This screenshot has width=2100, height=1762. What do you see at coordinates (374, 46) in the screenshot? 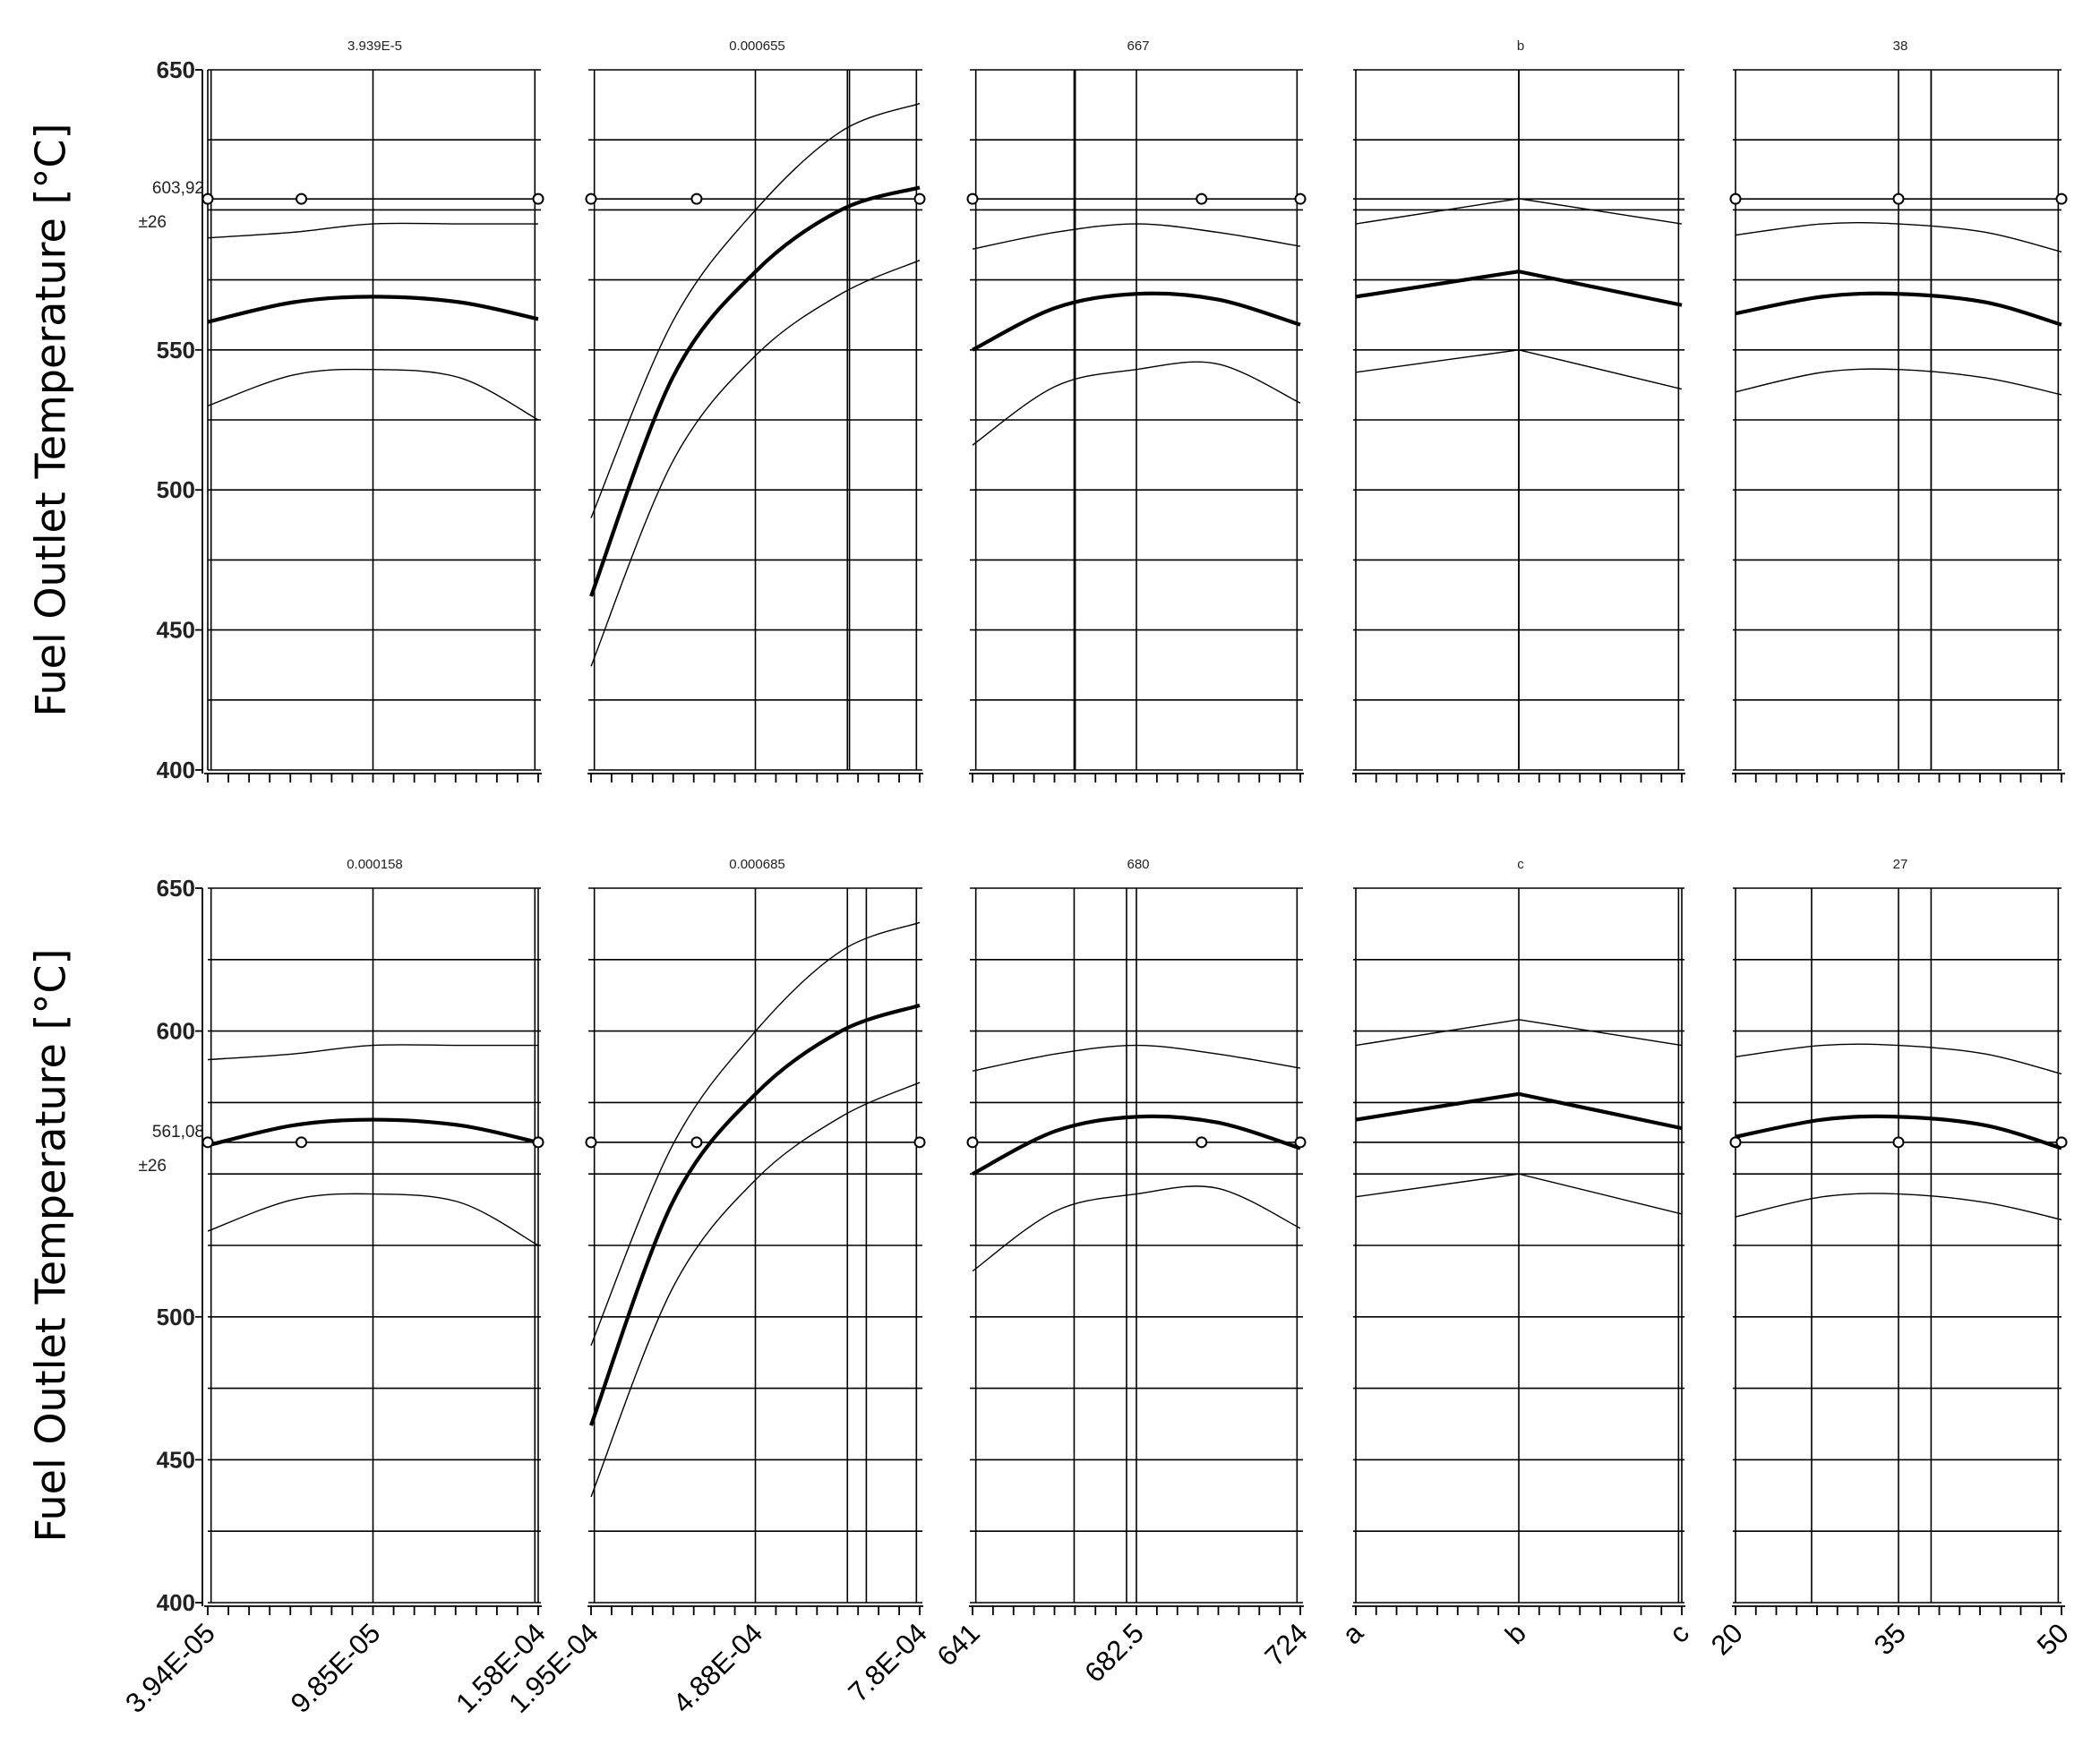
I see `panel-current-value: 3.939E-5` at bounding box center [374, 46].